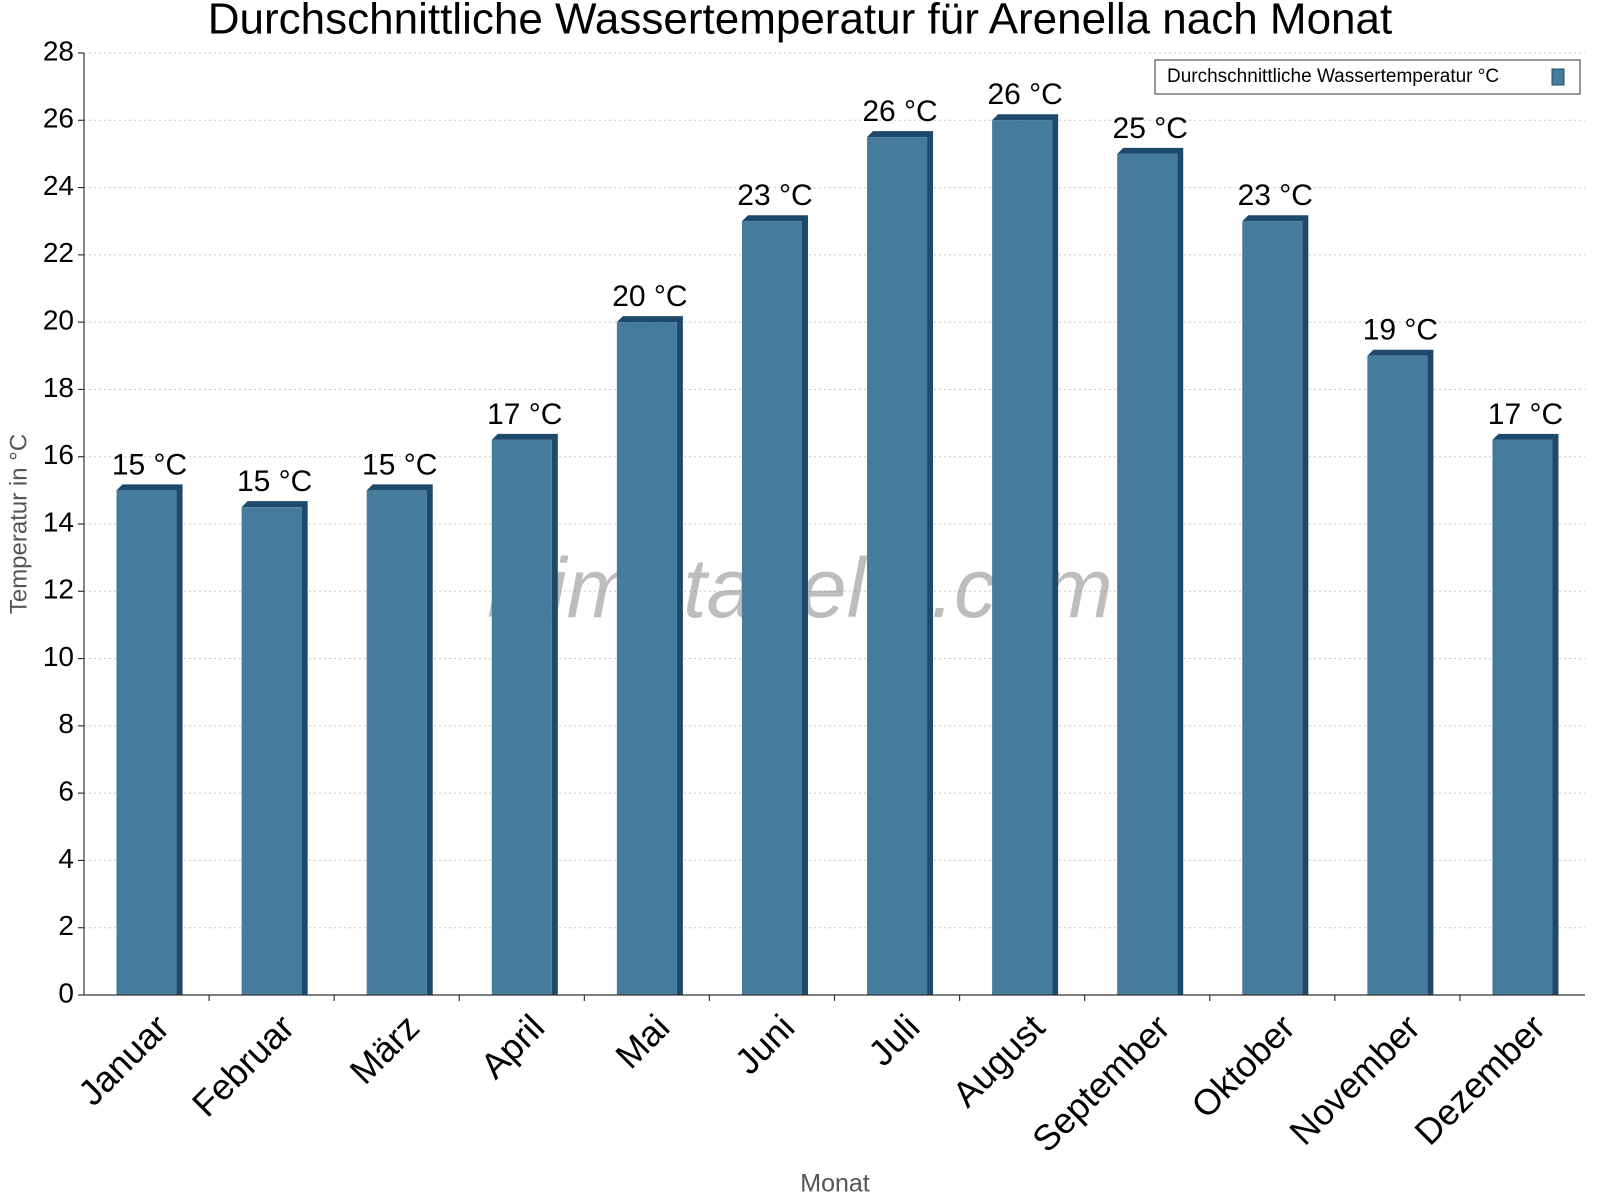 The height and width of the screenshot is (1200, 1600). What do you see at coordinates (1333, 76) in the screenshot?
I see `legend-label: Durchschnittliche Wassertemperatur °C` at bounding box center [1333, 76].